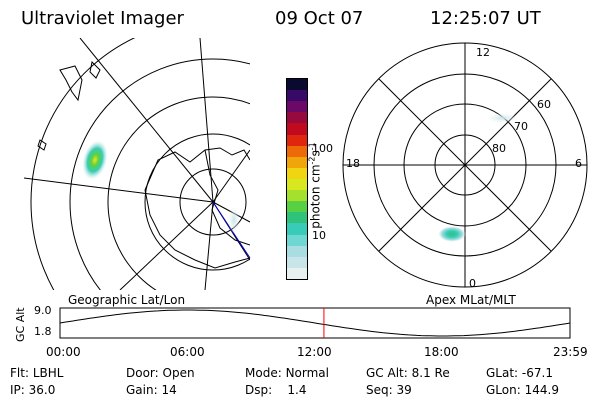  I want to click on lat-label-60: 60, so click(544, 104).